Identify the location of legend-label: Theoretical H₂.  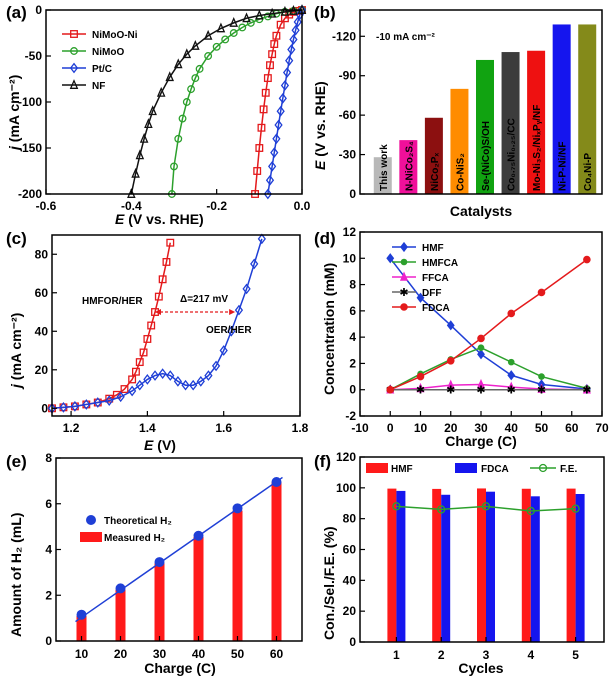
(138, 521).